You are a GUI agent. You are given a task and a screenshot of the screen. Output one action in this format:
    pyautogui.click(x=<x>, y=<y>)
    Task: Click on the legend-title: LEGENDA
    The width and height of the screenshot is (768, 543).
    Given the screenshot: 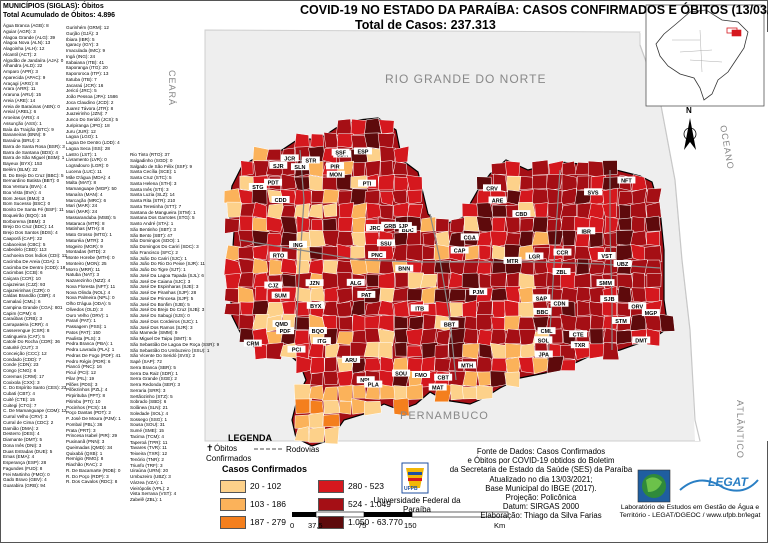 What is the action you would take?
    pyautogui.click(x=250, y=438)
    